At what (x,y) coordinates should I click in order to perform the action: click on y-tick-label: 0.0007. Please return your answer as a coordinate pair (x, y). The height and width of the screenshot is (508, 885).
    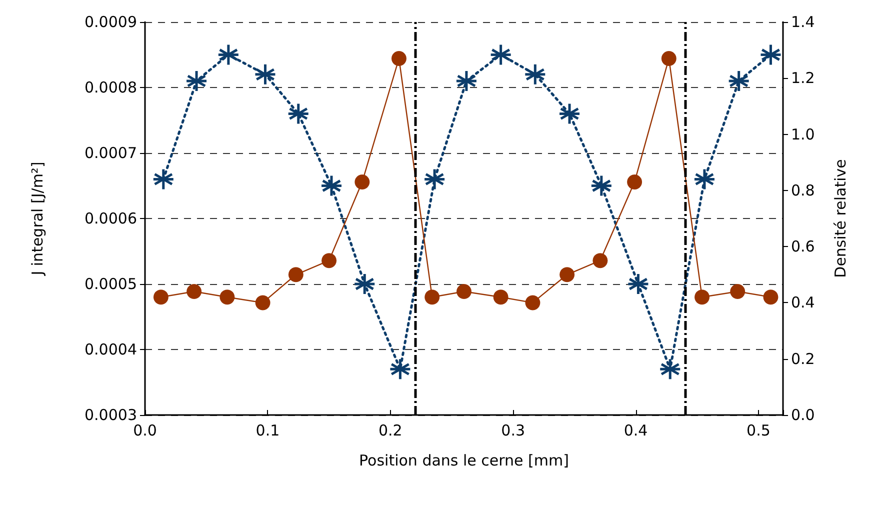
    Looking at the image, I should click on (110, 153).